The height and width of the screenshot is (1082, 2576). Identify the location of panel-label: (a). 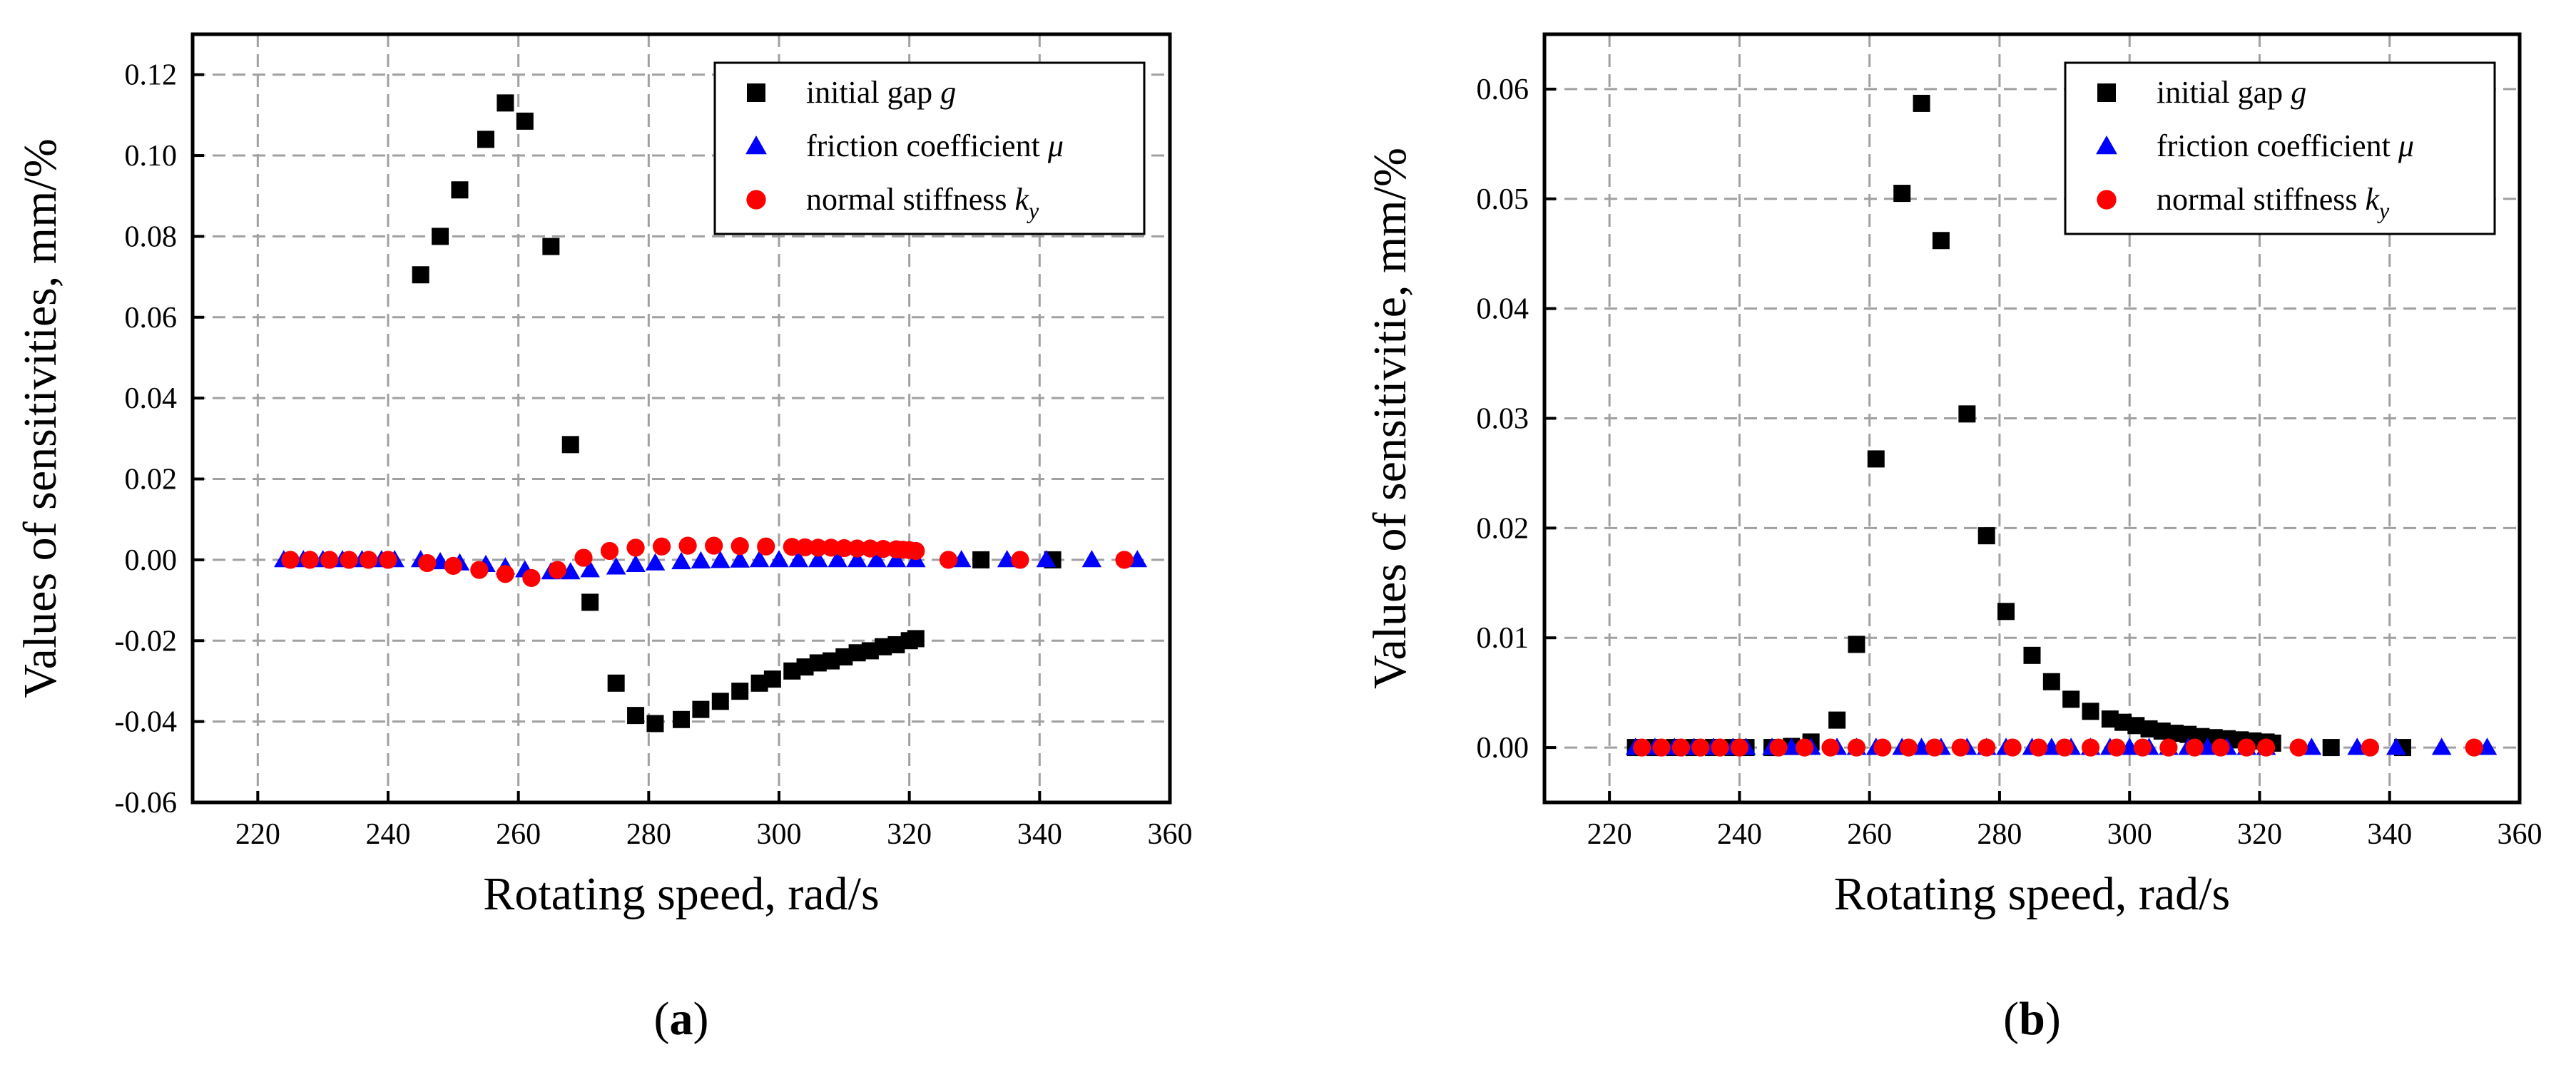
(681, 1019).